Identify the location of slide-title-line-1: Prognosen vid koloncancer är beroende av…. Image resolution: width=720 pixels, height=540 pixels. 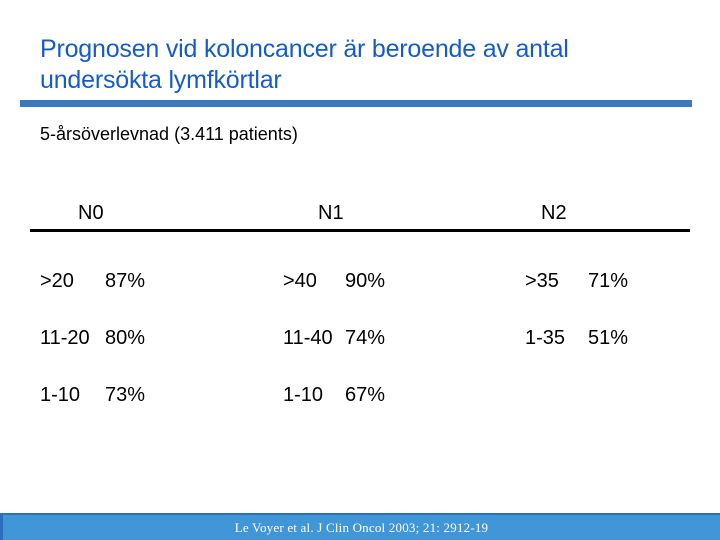
(304, 49).